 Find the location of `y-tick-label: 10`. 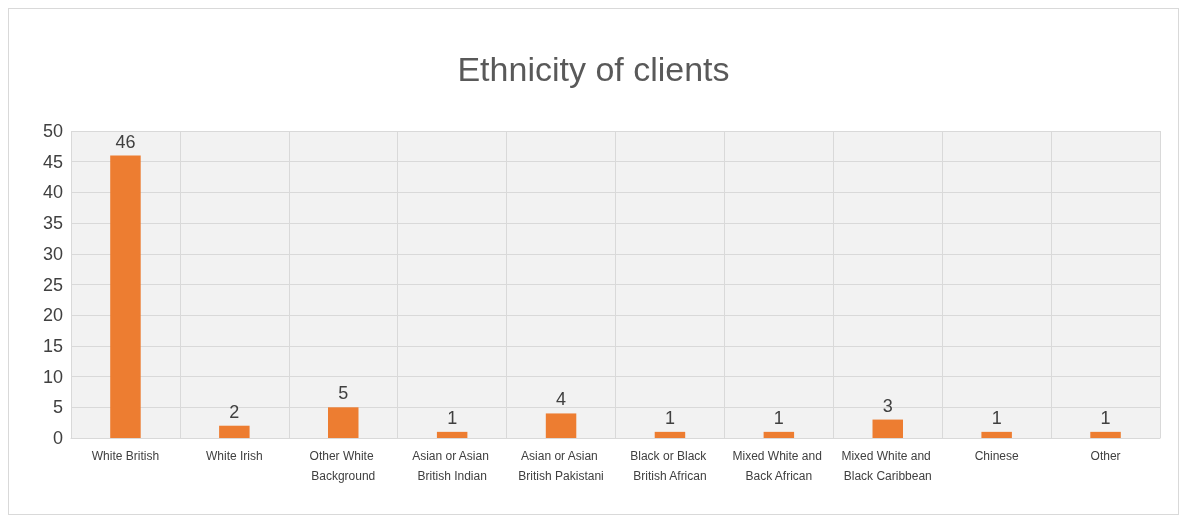

y-tick-label: 10 is located at coordinates (52, 376).